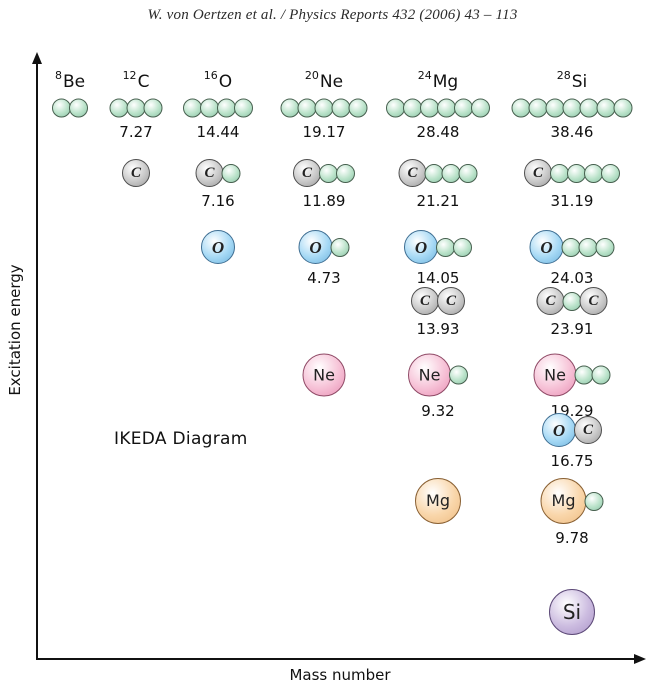  Describe the element at coordinates (143, 81) in the screenshot. I see `element-symbol: C` at that location.